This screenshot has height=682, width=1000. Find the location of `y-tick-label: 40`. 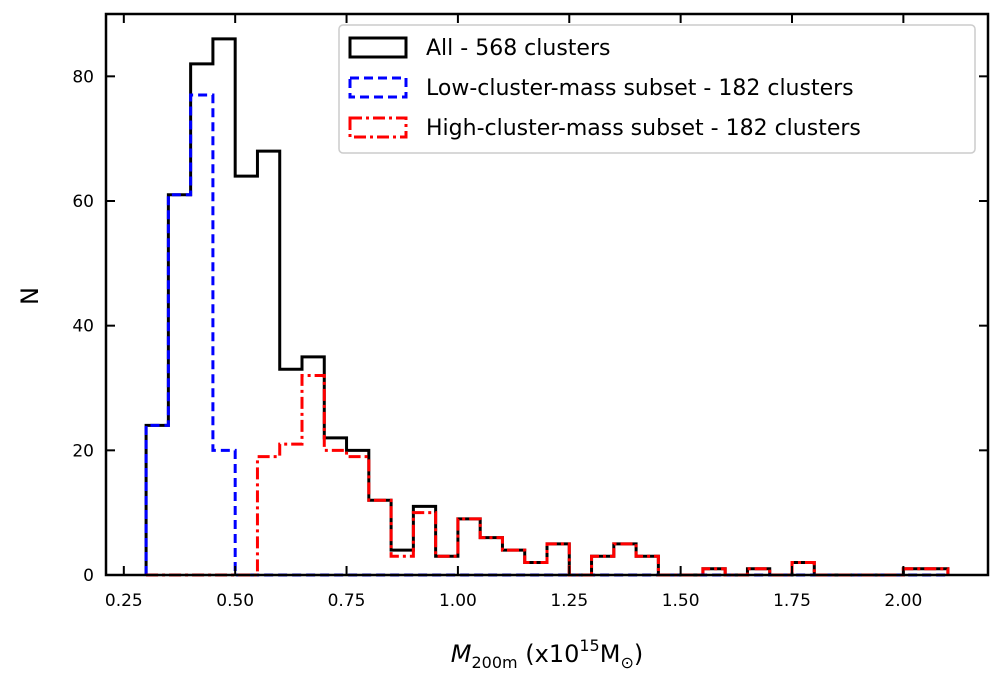

y-tick-label: 40 is located at coordinates (83, 327).